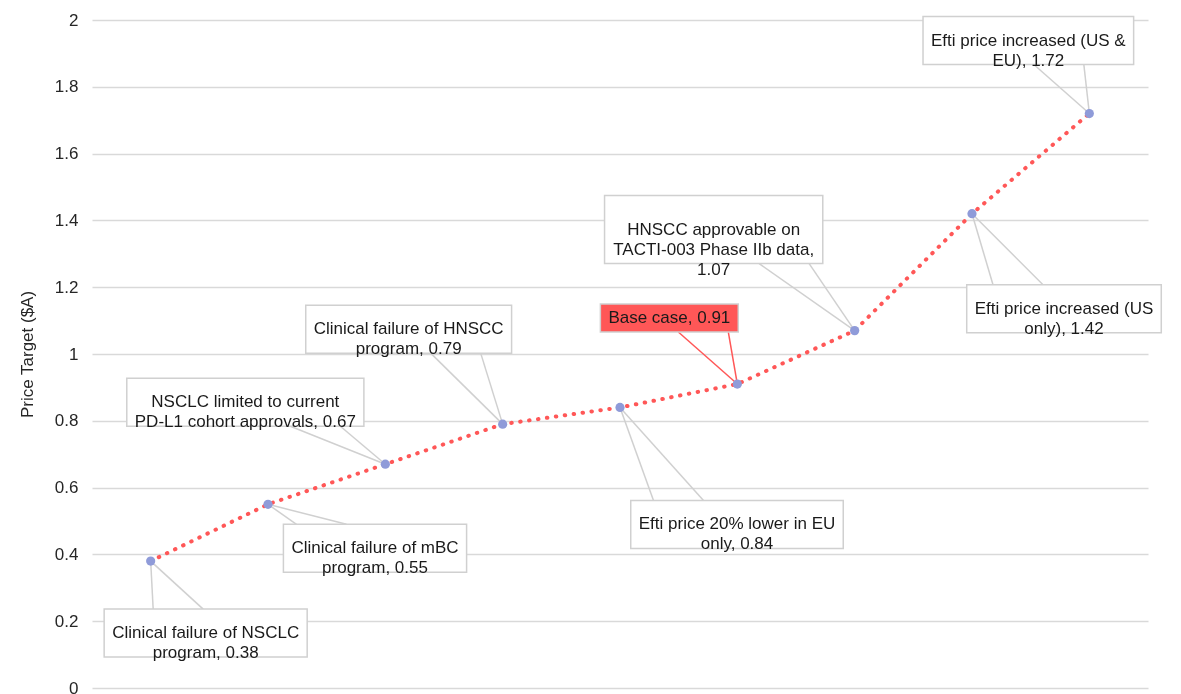 The height and width of the screenshot is (694, 1181). What do you see at coordinates (66, 154) in the screenshot?
I see `y-tick-label: 1.6` at bounding box center [66, 154].